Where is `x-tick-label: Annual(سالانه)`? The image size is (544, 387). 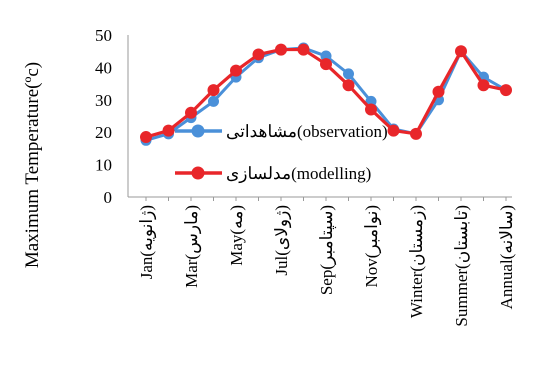 x-tick-label: Annual(سالانه) is located at coordinates (506, 257).